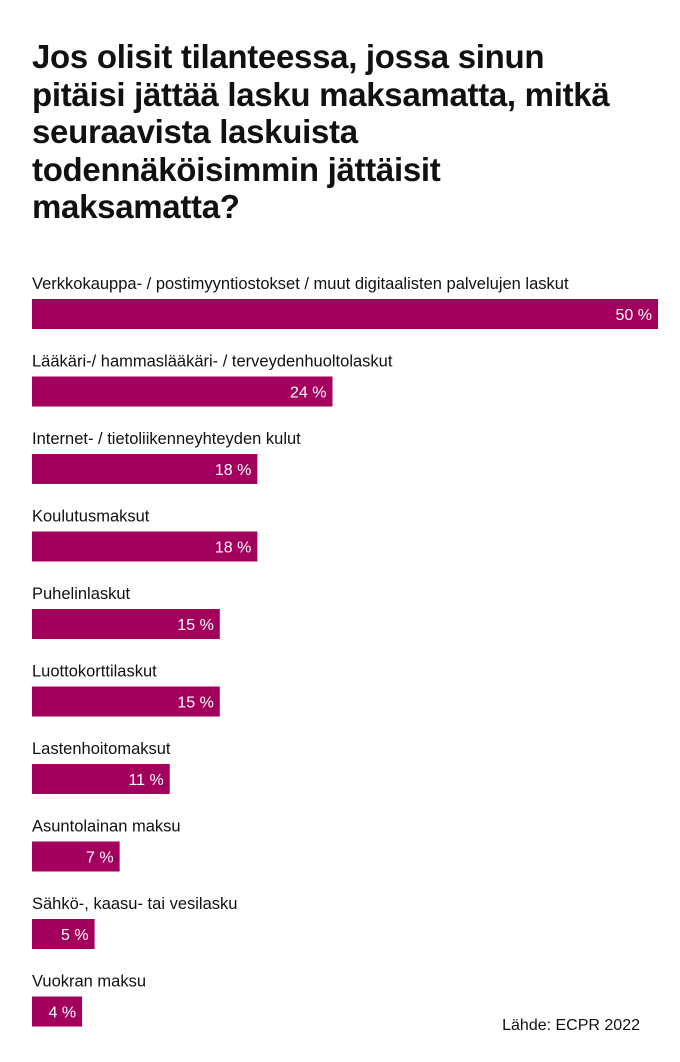 The image size is (680, 1062). Describe the element at coordinates (571, 1025) in the screenshot. I see `source-note: Lähde: ECPR 2022` at that location.